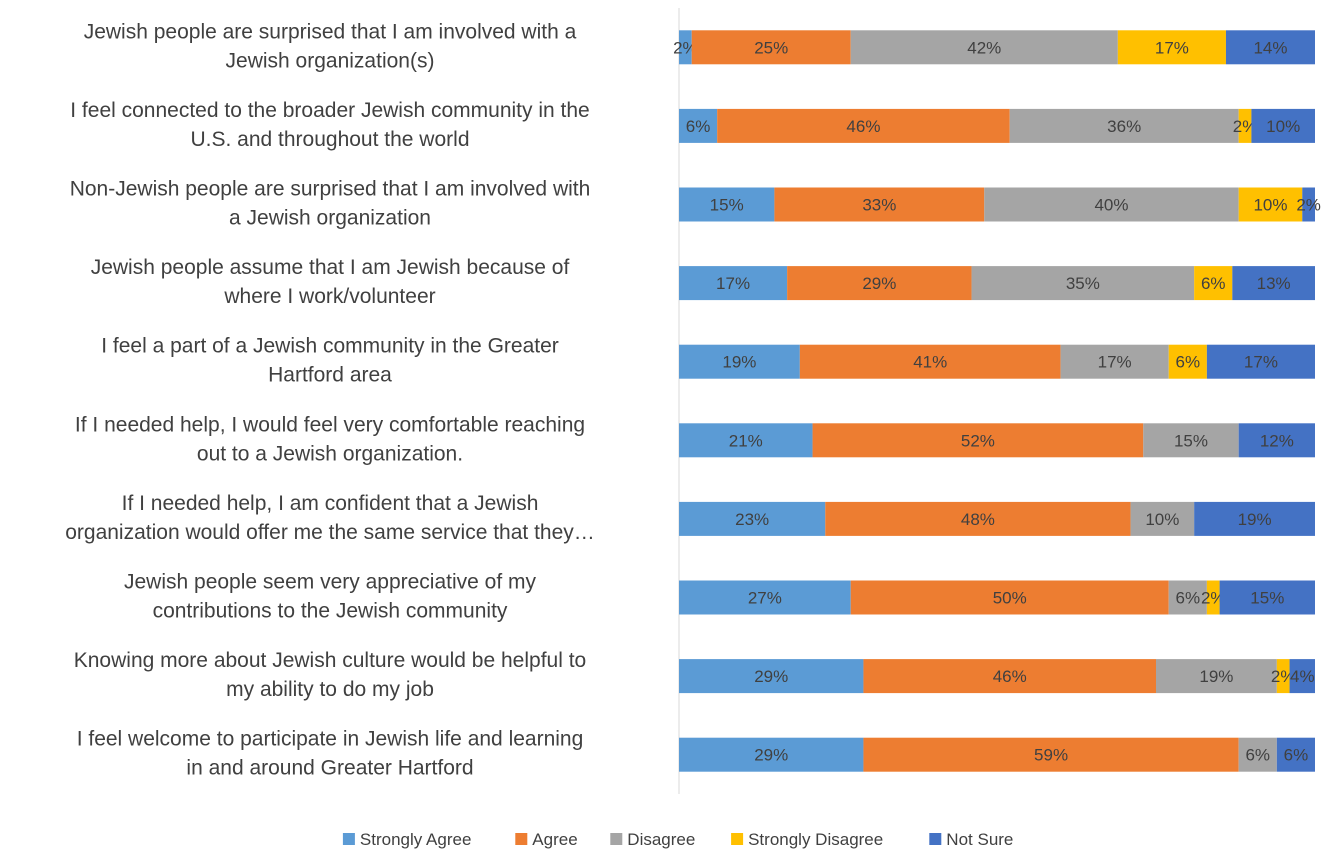 The width and height of the screenshot is (1329, 859). What do you see at coordinates (971, 839) in the screenshot?
I see `legend-item: Not Sure` at bounding box center [971, 839].